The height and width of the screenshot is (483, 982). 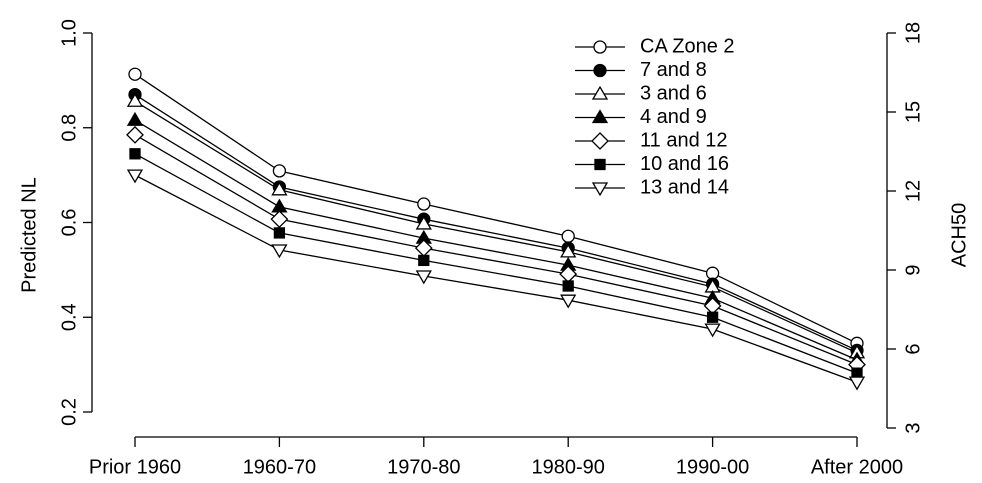 What do you see at coordinates (673, 70) in the screenshot?
I see `legend-label: 7 and 8` at bounding box center [673, 70].